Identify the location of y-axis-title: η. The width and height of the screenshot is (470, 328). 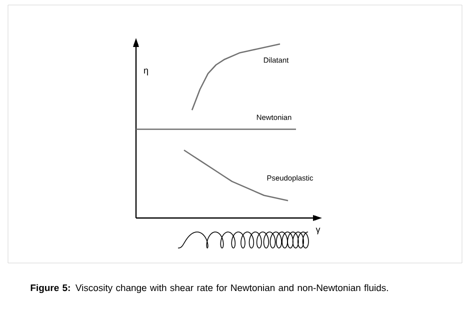
(146, 72).